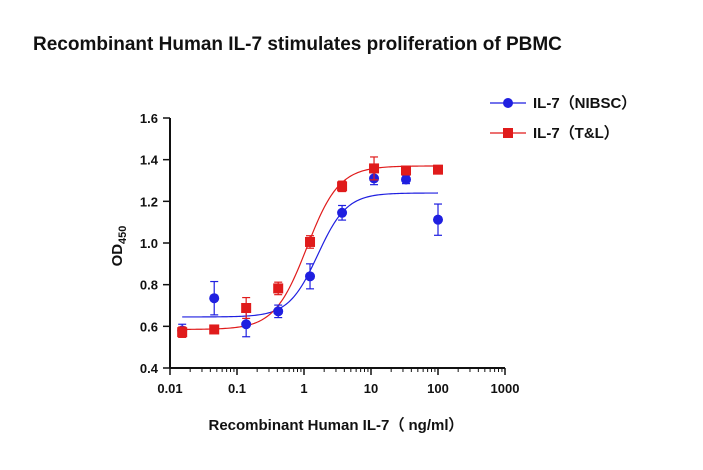  Describe the element at coordinates (149, 368) in the screenshot. I see `y-tick-label: 0.4` at that location.